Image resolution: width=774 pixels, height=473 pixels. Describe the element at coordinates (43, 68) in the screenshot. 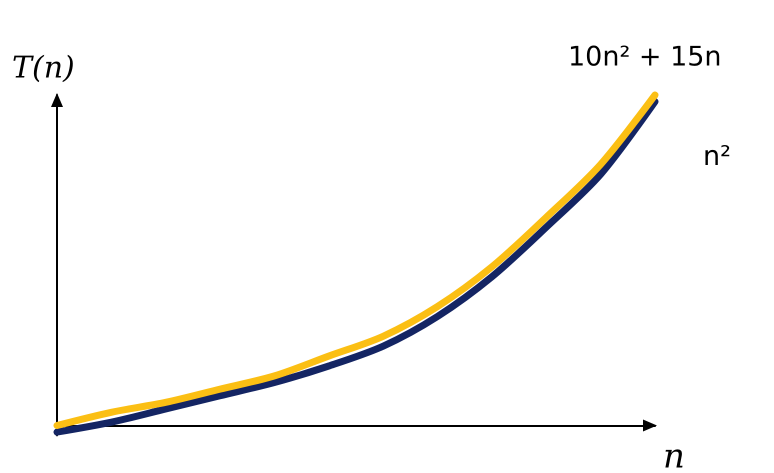

I see `y-axis-title: T(n)` at that location.